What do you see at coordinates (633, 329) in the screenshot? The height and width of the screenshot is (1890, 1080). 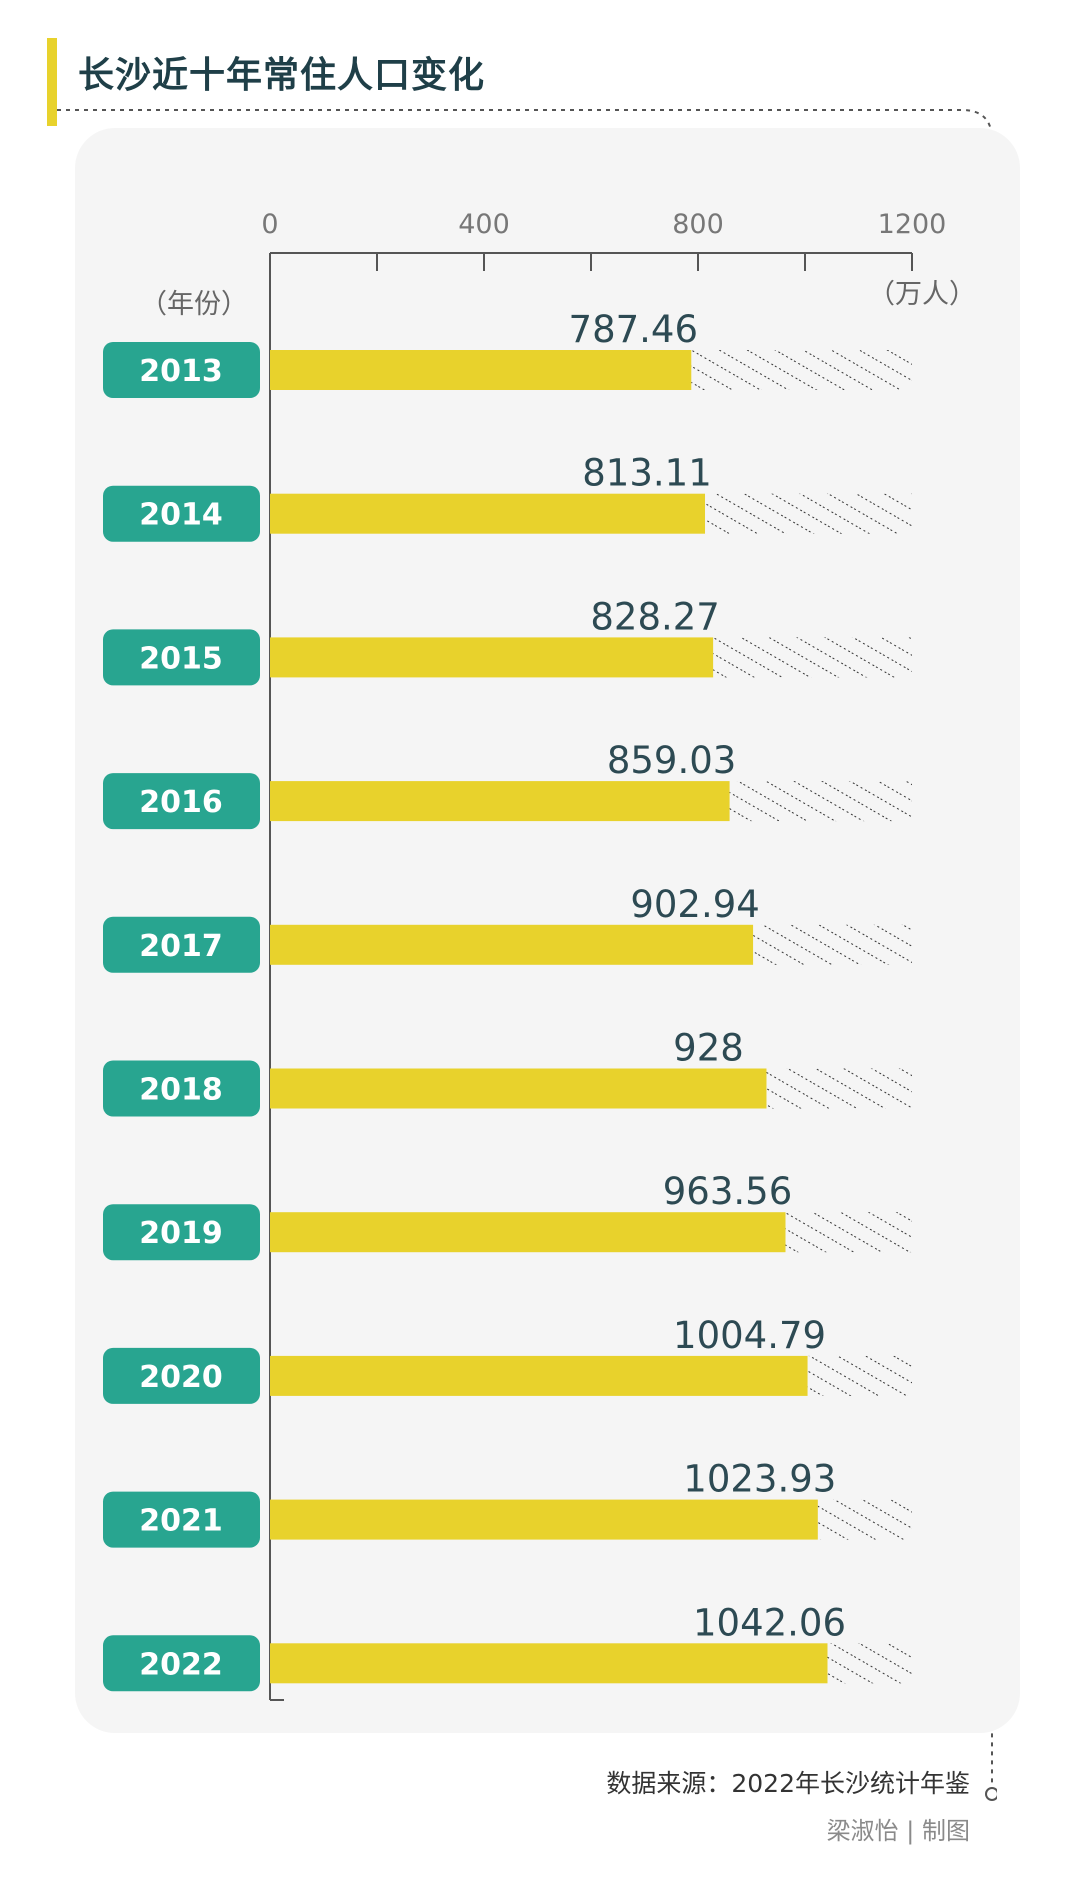 I see `value-label: 787.46` at bounding box center [633, 329].